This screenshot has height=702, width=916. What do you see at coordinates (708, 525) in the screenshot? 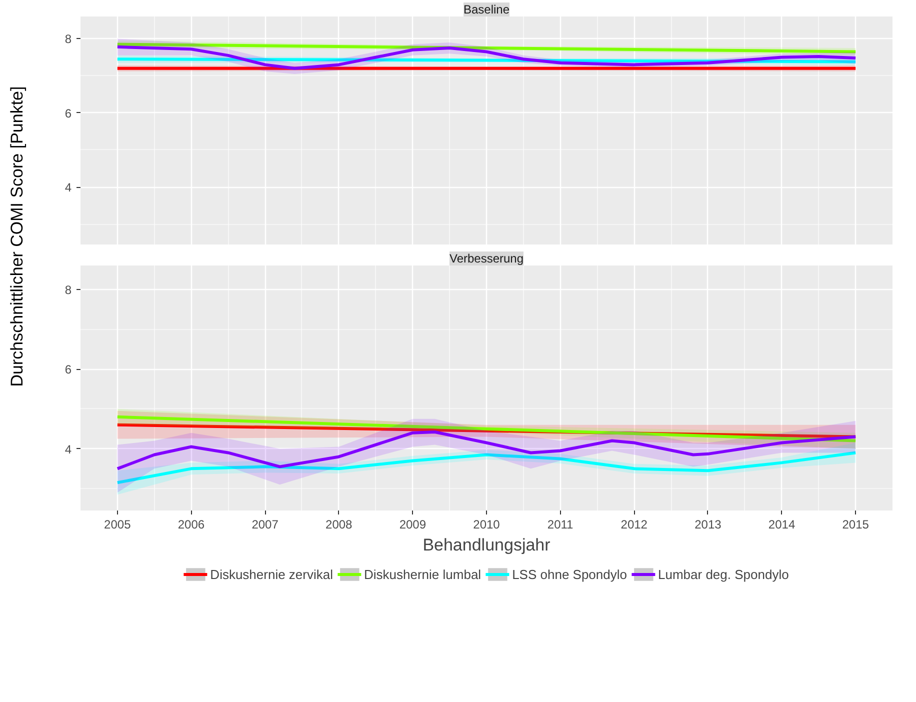
I see `x-tick-label: 2013` at bounding box center [708, 525].